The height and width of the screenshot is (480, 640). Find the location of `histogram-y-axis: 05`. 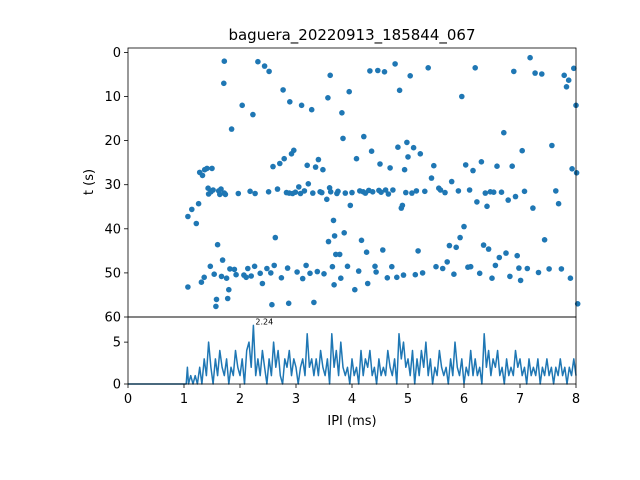

histogram-y-axis: 05 is located at coordinates (120, 364).